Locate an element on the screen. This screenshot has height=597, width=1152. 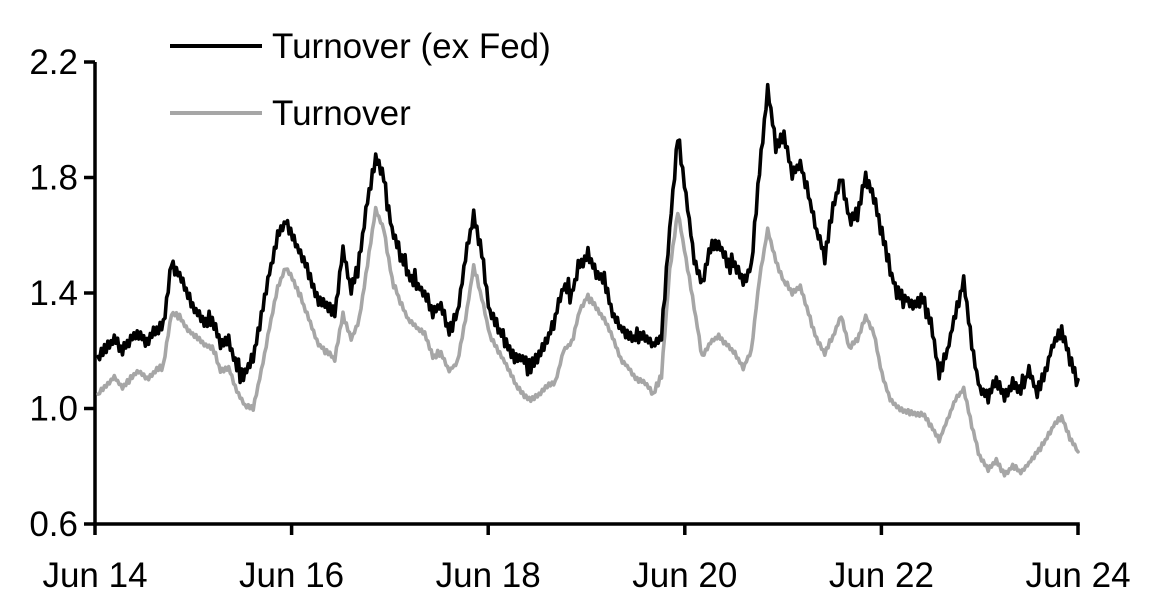
x-axis-tick-label: Jun 18 is located at coordinates (488, 575).